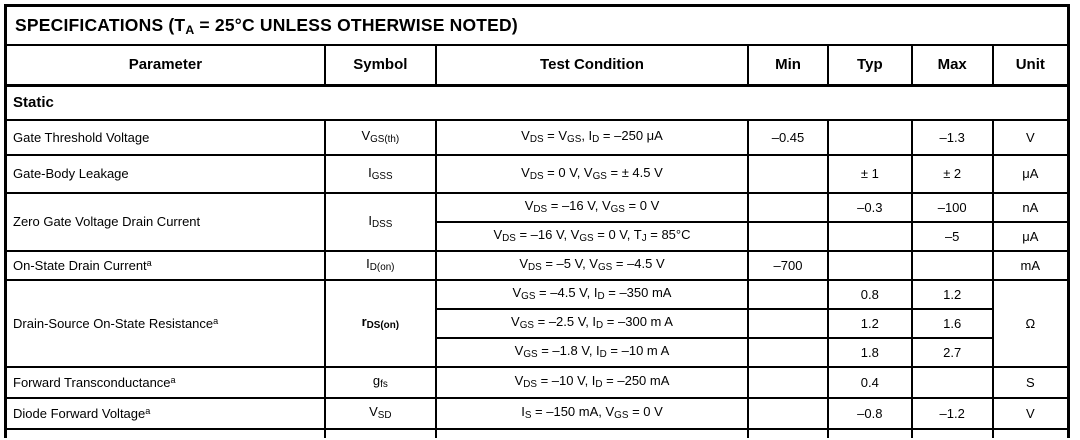 The width and height of the screenshot is (1080, 440). I want to click on typ-cell: ± 1, so click(869, 173).